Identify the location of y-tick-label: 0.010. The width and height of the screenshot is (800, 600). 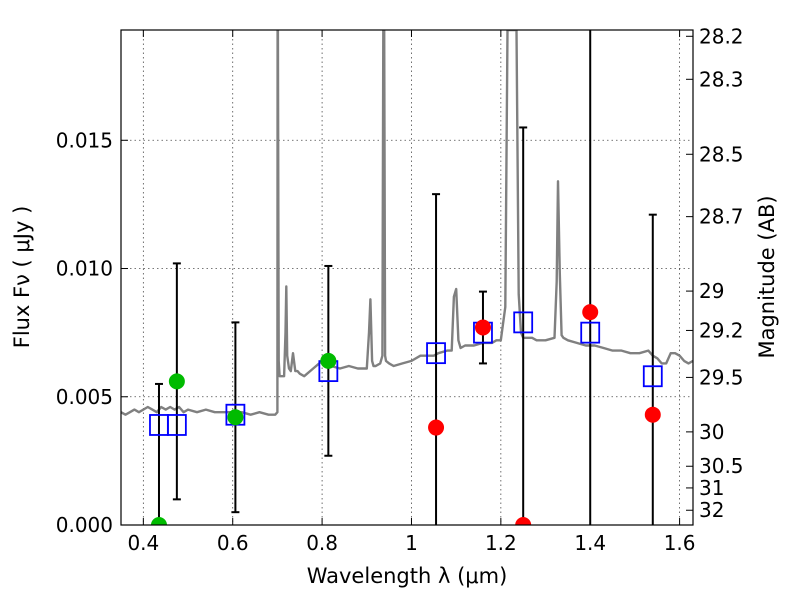
(84, 269).